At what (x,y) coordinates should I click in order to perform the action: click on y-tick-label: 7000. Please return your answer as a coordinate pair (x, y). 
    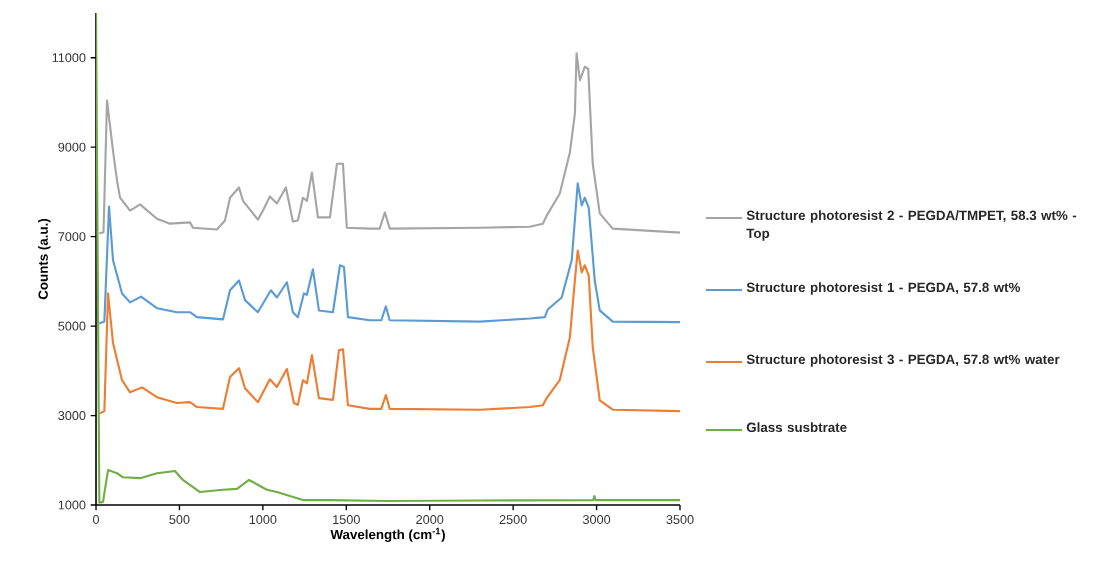
    Looking at the image, I should click on (72, 237).